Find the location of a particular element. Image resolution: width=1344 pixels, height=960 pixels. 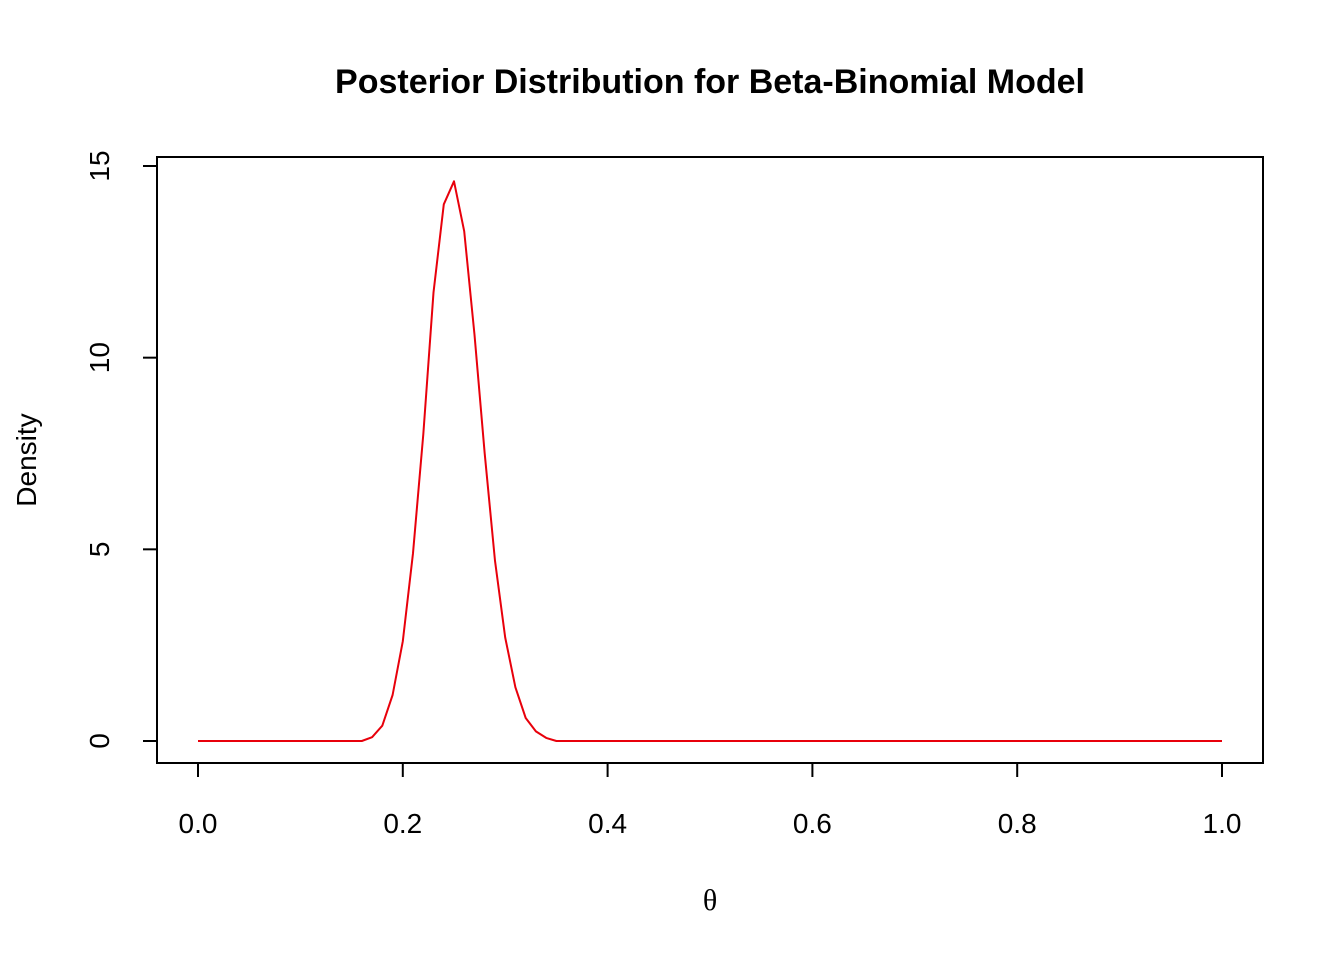

y-tick-label: 15 is located at coordinates (99, 165).